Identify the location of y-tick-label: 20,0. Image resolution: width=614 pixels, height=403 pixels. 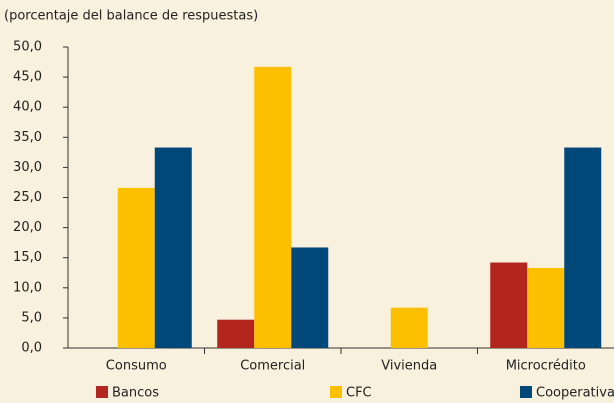
(27, 227).